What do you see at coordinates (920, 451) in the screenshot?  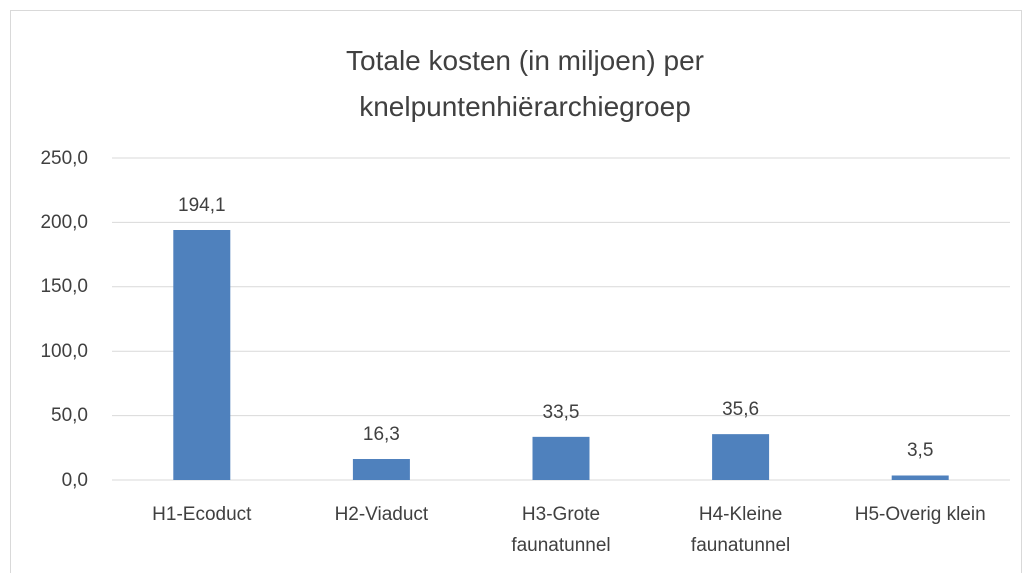 I see `data-label: 3,5` at bounding box center [920, 451].